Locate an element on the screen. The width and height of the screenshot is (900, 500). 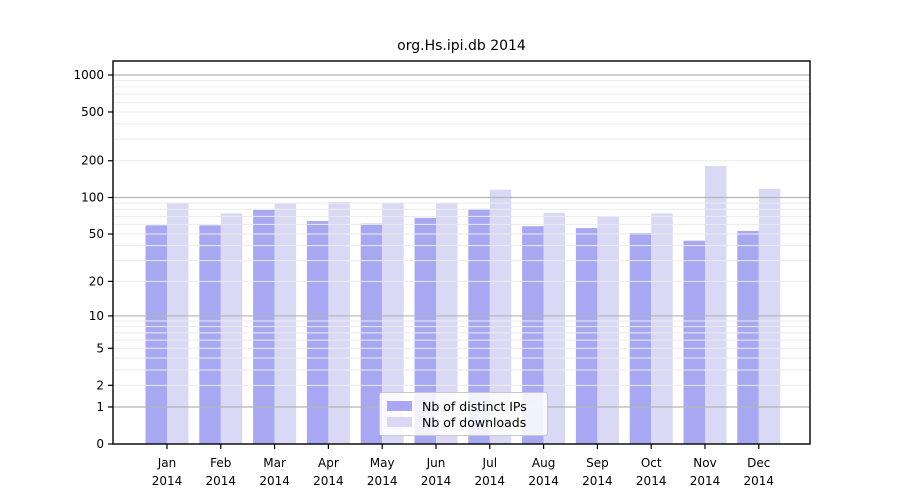
x-tick-label-month: Jan is located at coordinates (167, 463).